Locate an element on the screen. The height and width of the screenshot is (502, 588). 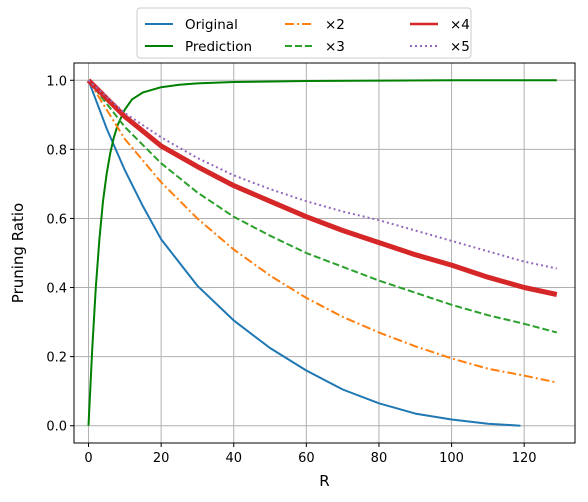
x-tick-label: 20 is located at coordinates (161, 458).